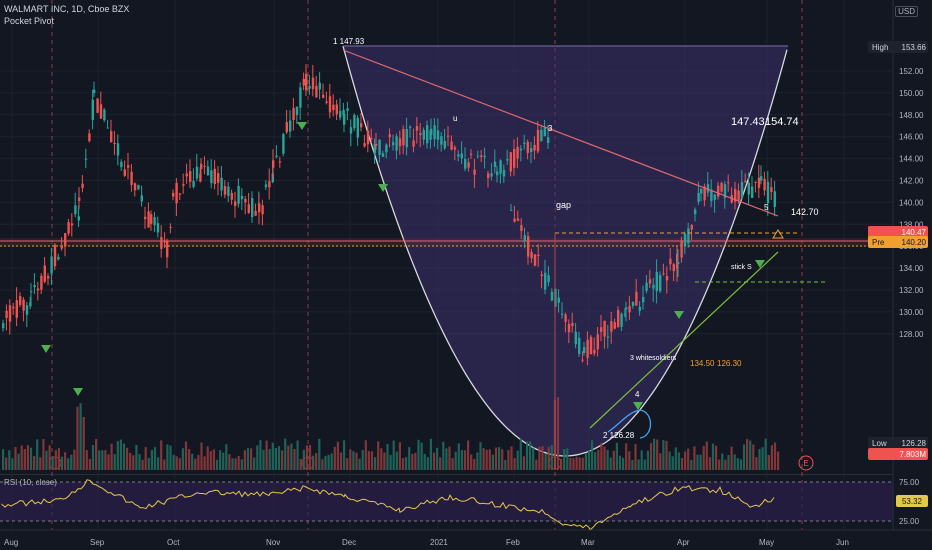 Image resolution: width=932 pixels, height=550 pixels. What do you see at coordinates (67, 9) in the screenshot?
I see `symbol-title: WALMART INC, 1D, Cboe BZX` at bounding box center [67, 9].